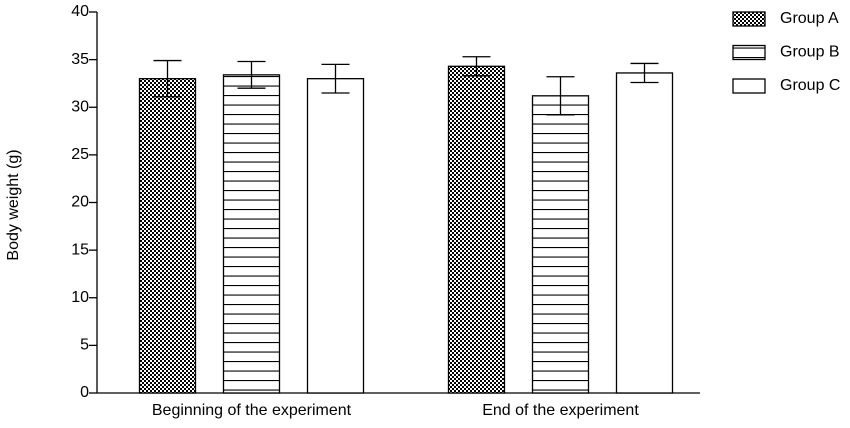 The width and height of the screenshot is (850, 428). What do you see at coordinates (80, 297) in the screenshot?
I see `y-tick-label: 10` at bounding box center [80, 297].